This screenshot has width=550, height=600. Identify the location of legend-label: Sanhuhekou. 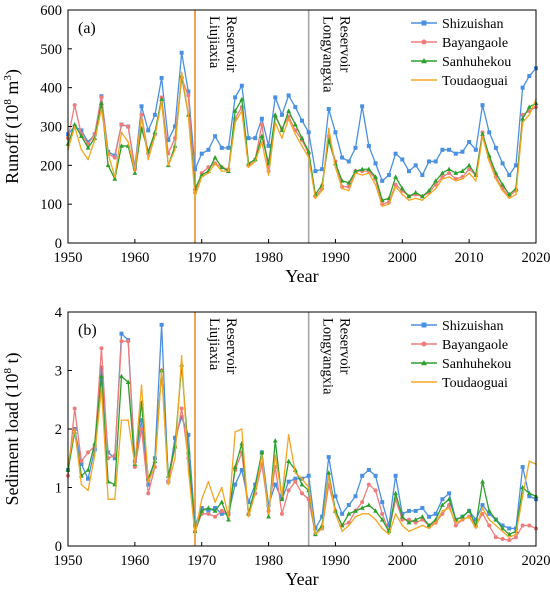
(476, 364).